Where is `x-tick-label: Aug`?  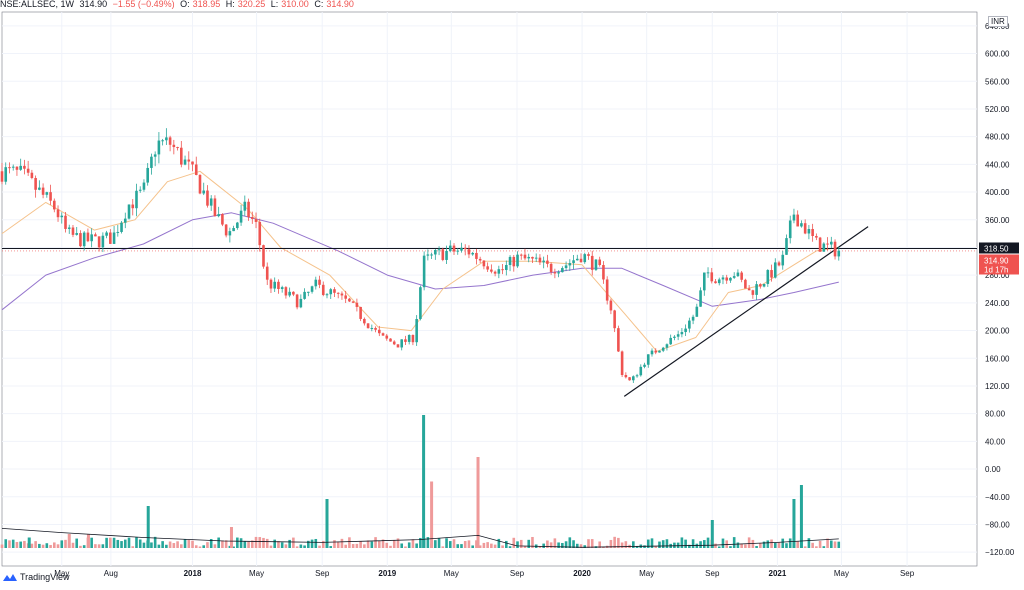
x-tick-label: Aug is located at coordinates (111, 573).